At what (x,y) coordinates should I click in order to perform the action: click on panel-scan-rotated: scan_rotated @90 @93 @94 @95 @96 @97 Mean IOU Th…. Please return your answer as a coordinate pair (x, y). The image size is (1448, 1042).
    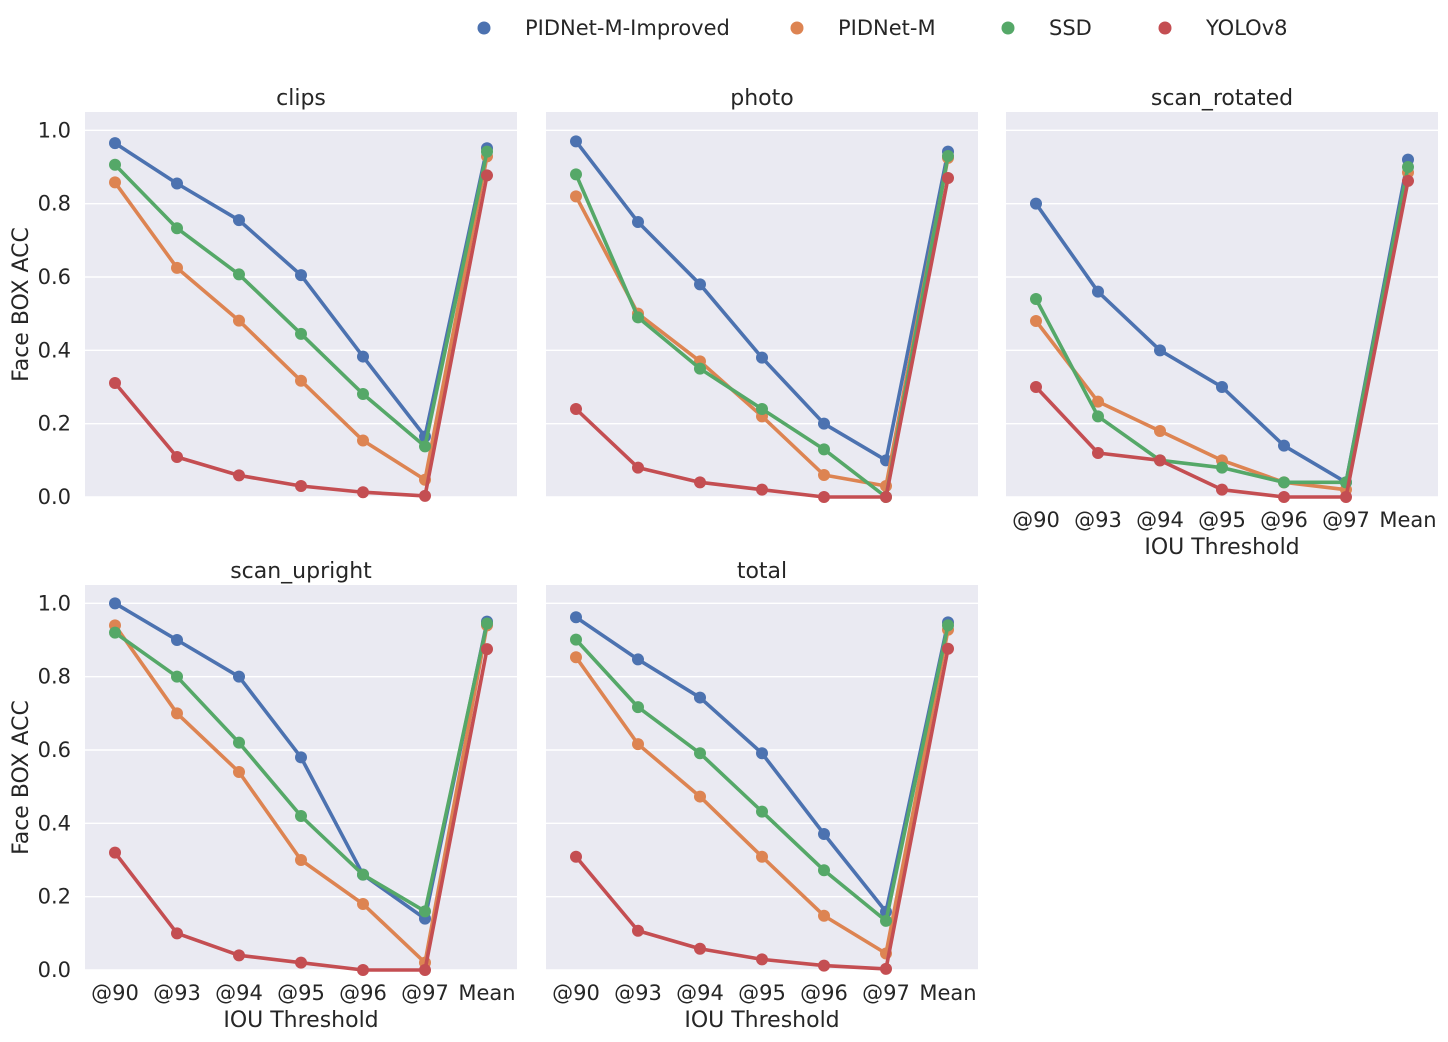
    Looking at the image, I should click on (1222, 323).